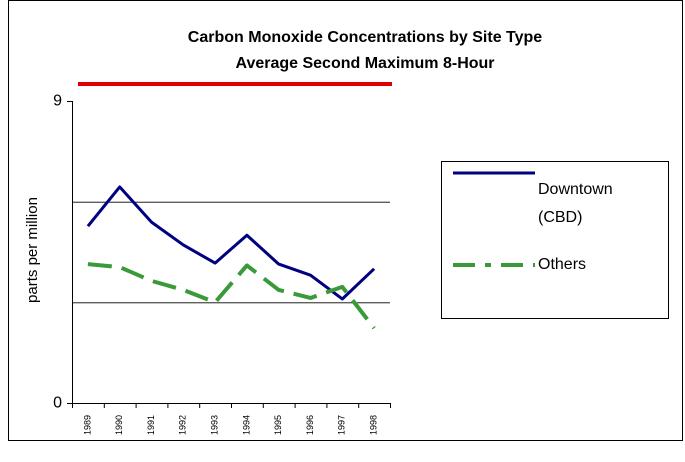 The width and height of the screenshot is (685, 462). What do you see at coordinates (278, 425) in the screenshot?
I see `x-tick-label: 1995` at bounding box center [278, 425].